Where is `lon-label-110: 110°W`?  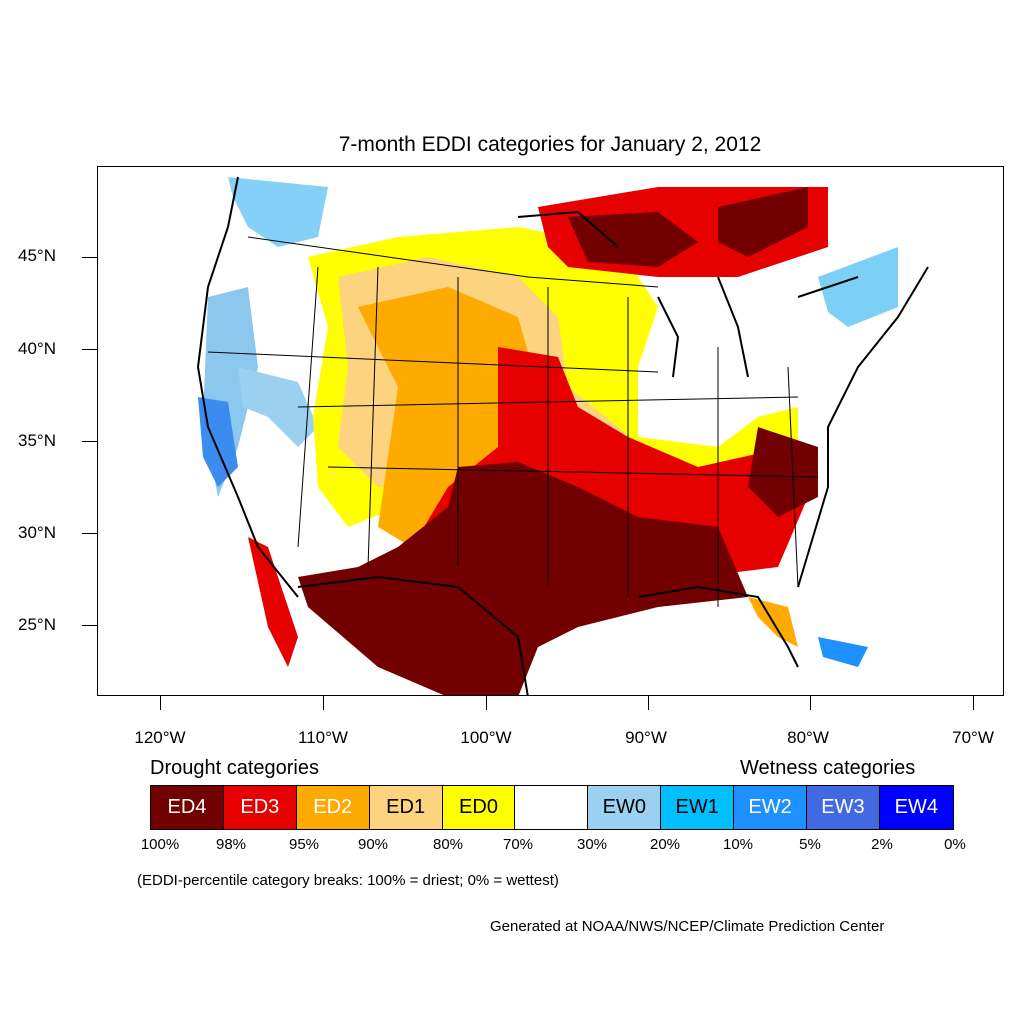
lon-label-110: 110°W is located at coordinates (323, 737).